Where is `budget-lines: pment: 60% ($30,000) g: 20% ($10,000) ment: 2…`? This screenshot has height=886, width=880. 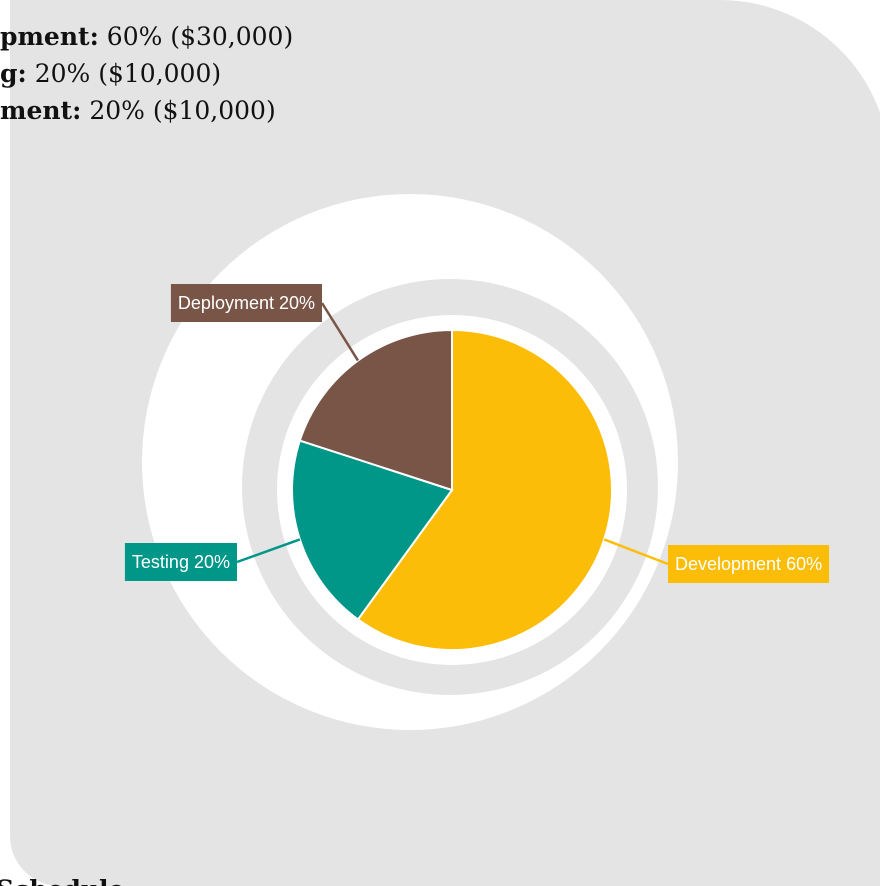 budget-lines: pment: 60% ($30,000) g: 20% ($10,000) ment: 2… is located at coordinates (146, 73).